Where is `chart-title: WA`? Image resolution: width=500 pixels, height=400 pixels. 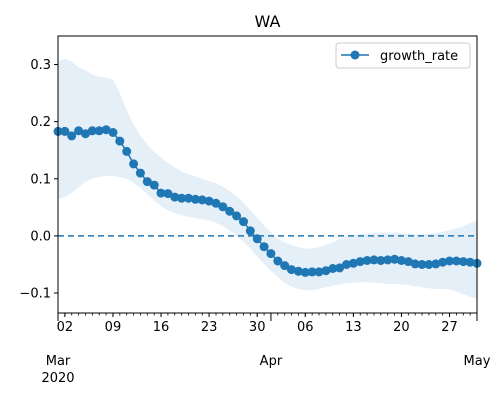 chart-title: WA is located at coordinates (268, 21).